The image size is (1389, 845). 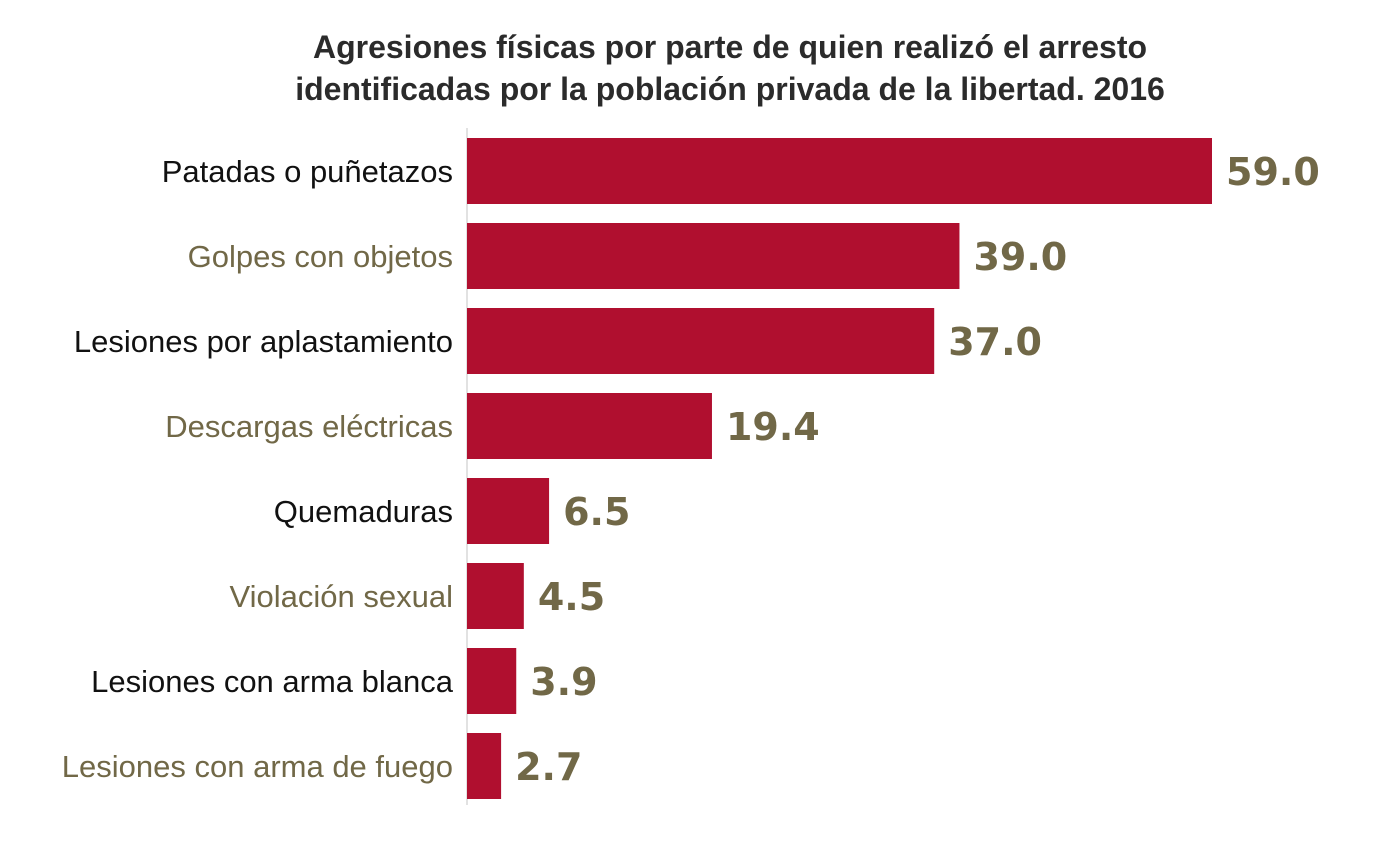 I want to click on category-label: Descargas eléctricas, so click(x=309, y=426).